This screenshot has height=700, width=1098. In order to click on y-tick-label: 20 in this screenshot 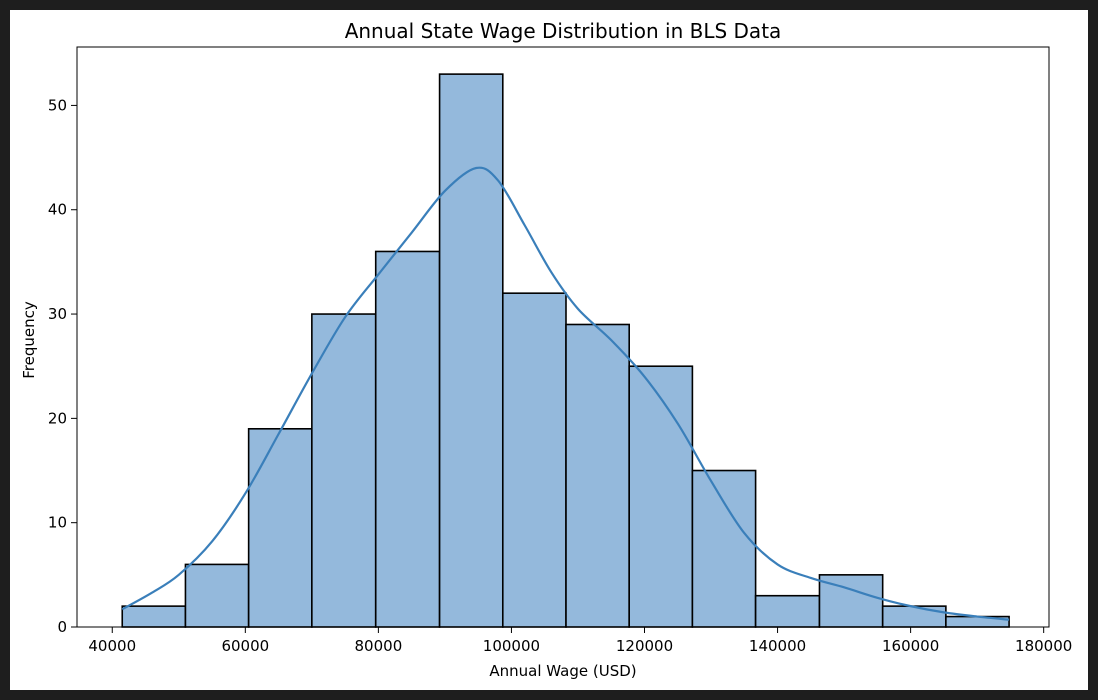, I will do `click(57, 418)`.